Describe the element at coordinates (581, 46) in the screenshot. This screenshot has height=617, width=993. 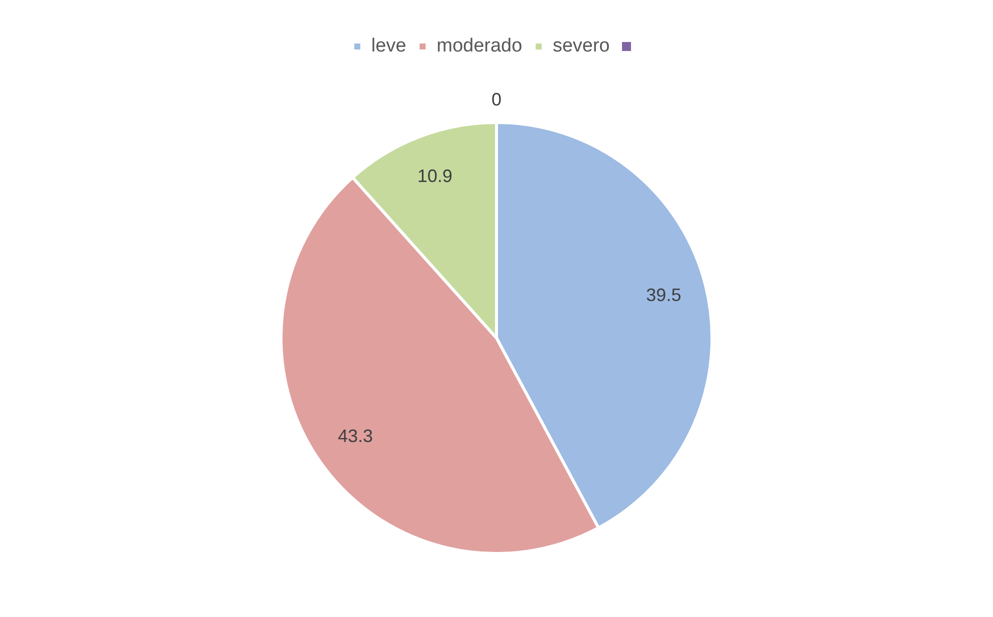
I see `legend-label: severo` at that location.